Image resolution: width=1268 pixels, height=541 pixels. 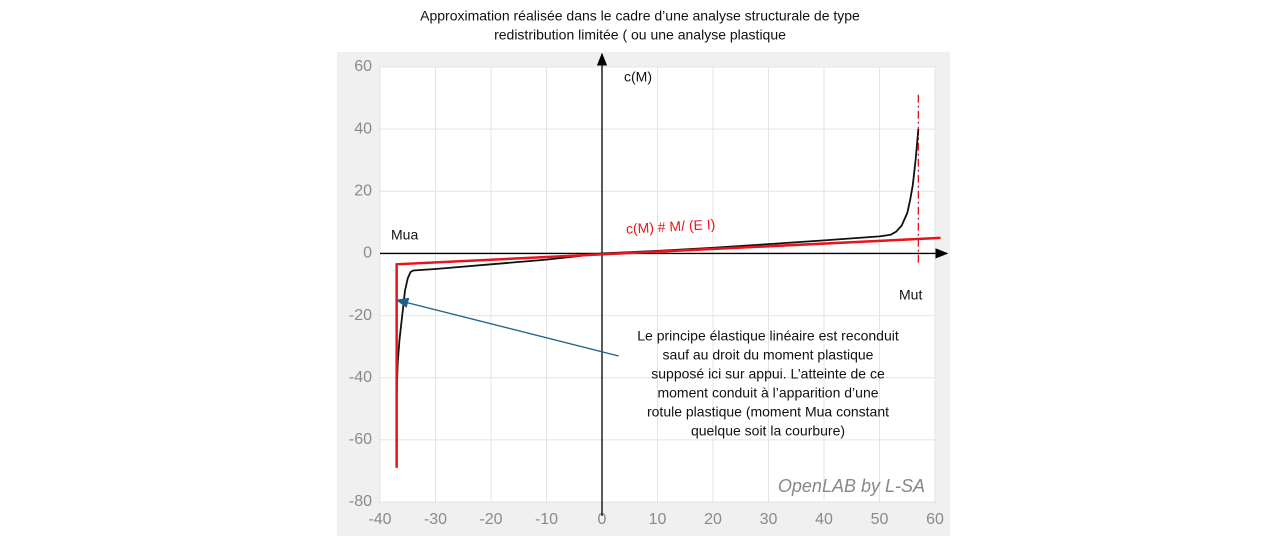 I want to click on annotation: sauf au droit du moment plastique, so click(x=768, y=355).